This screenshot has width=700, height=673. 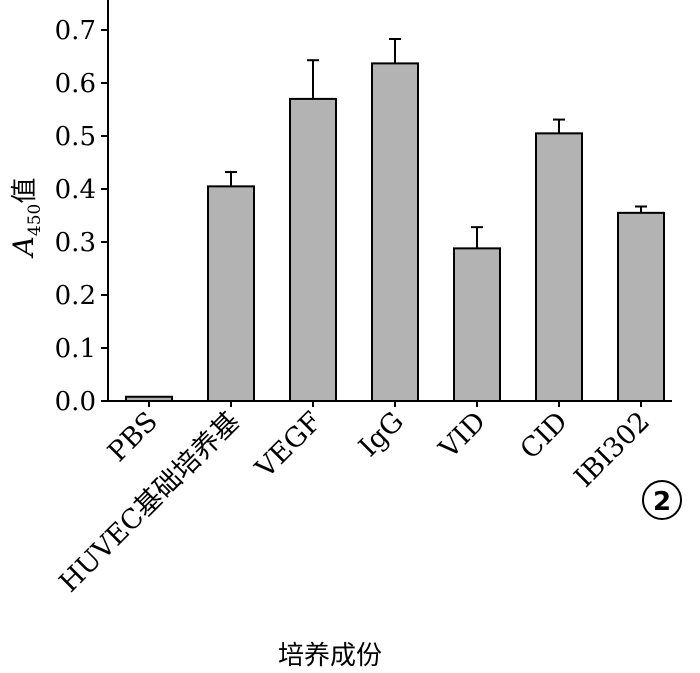 I want to click on x-category-label: CID, so click(x=544, y=435).